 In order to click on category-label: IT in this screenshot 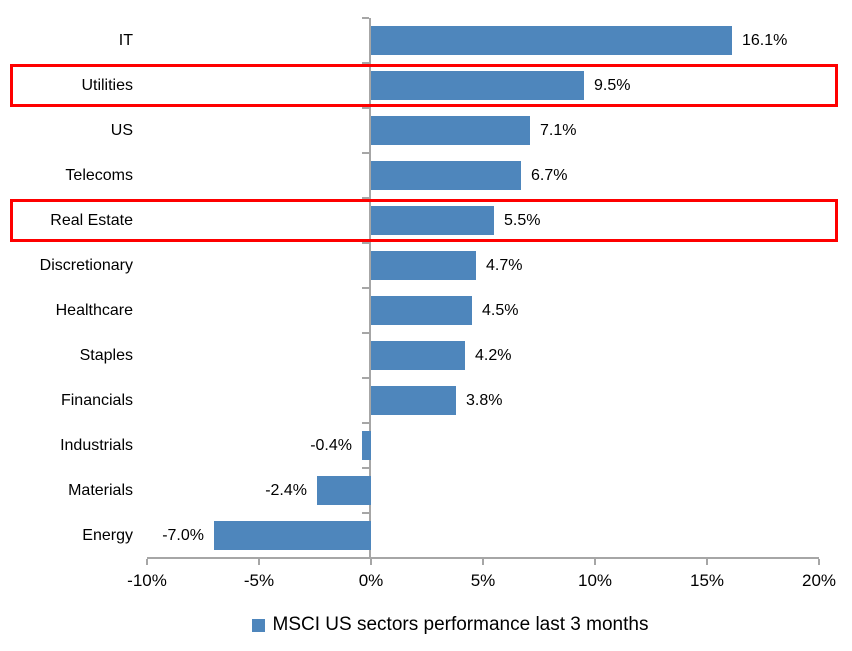, I will do `click(125, 40)`.